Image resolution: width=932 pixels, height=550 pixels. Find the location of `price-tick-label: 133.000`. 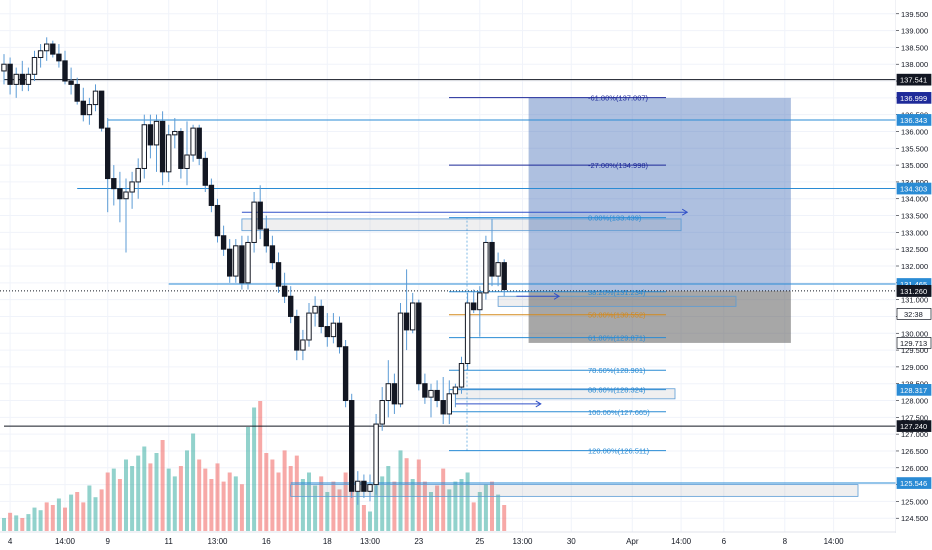

price-tick-label: 133.000 is located at coordinates (914, 232).